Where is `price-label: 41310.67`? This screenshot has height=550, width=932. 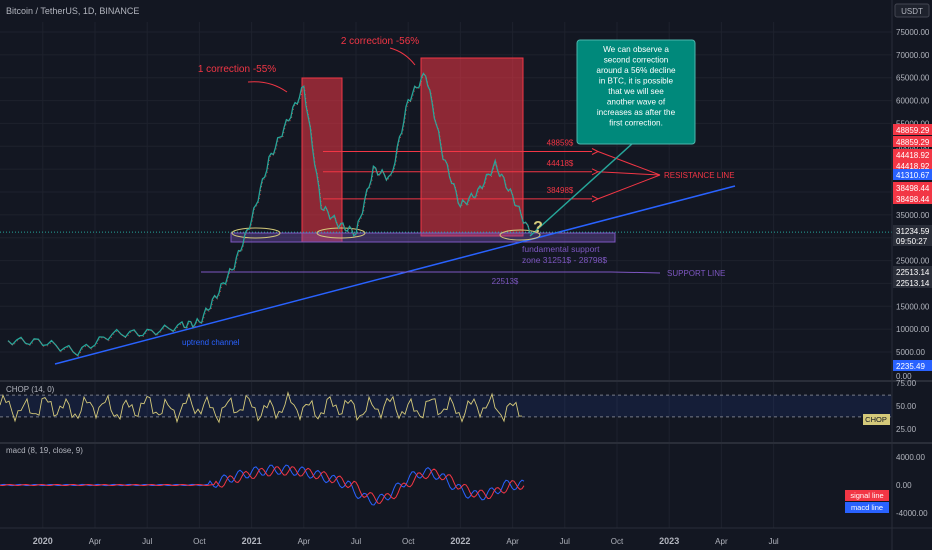
price-label: 41310.67 is located at coordinates (913, 175).